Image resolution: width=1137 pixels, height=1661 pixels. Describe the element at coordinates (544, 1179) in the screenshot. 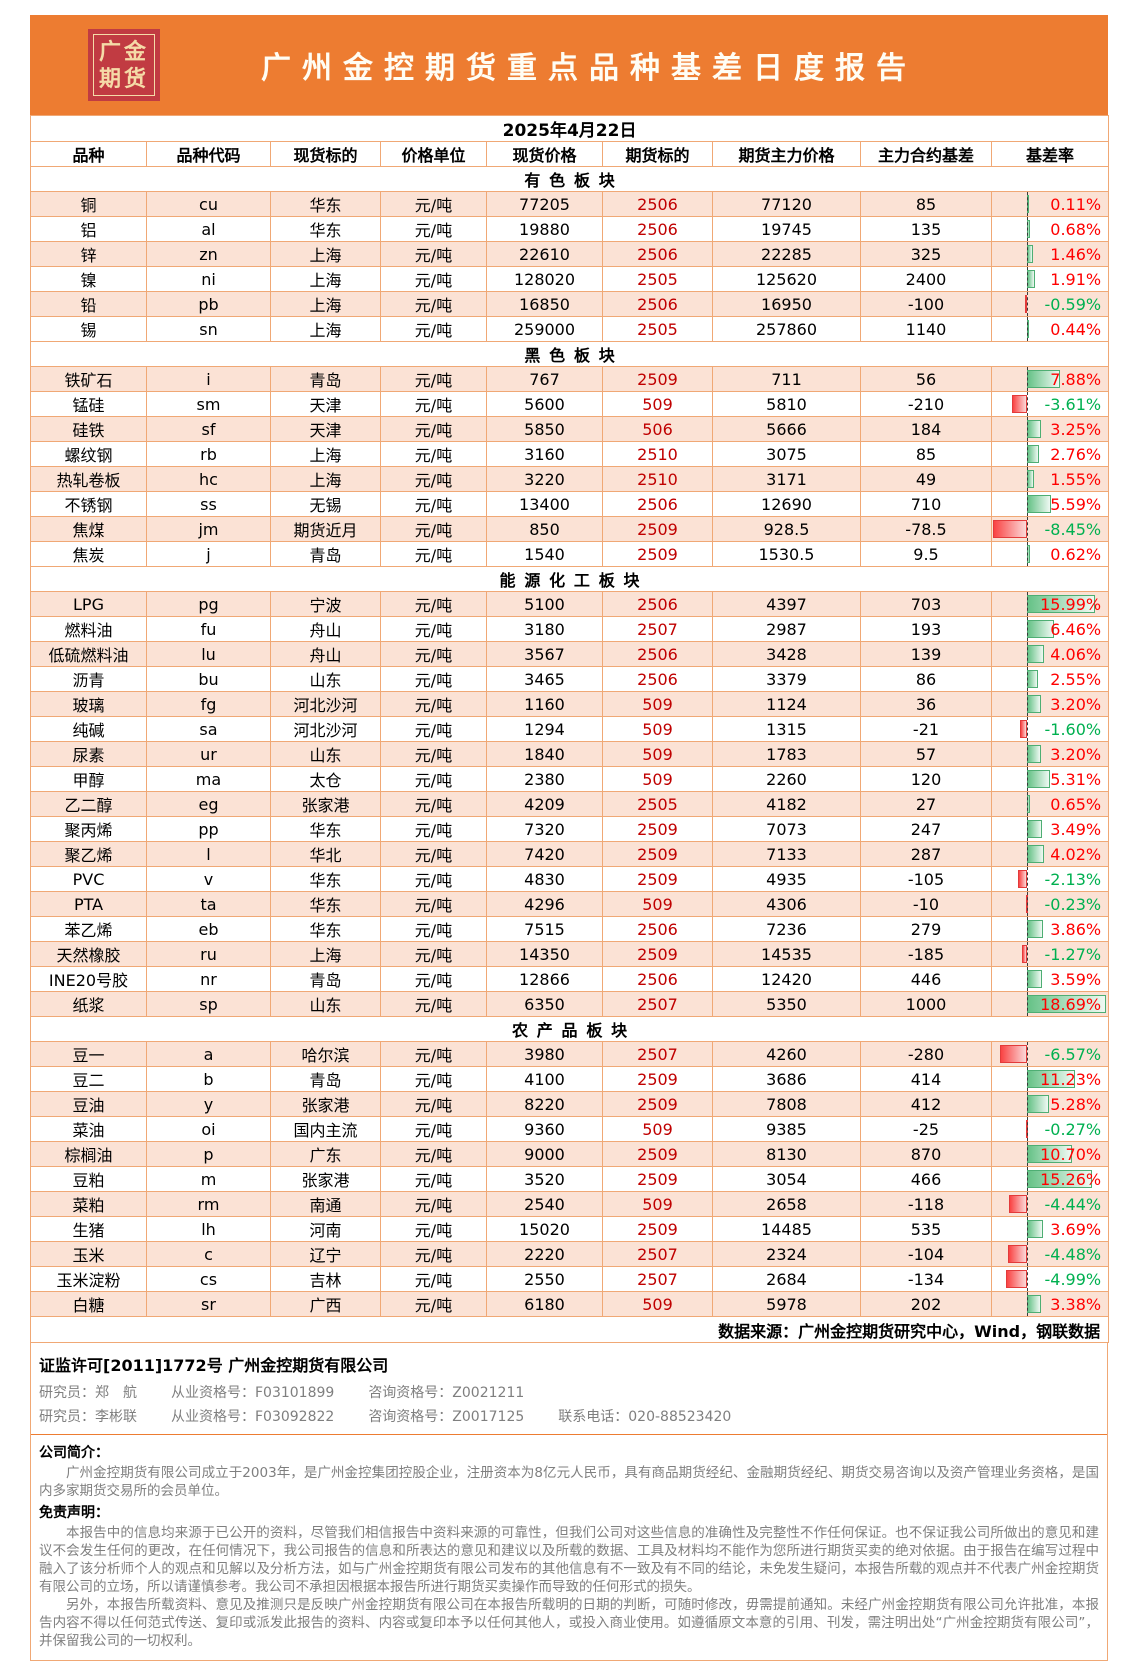

I see `cell-spot_price: 3520` at that location.